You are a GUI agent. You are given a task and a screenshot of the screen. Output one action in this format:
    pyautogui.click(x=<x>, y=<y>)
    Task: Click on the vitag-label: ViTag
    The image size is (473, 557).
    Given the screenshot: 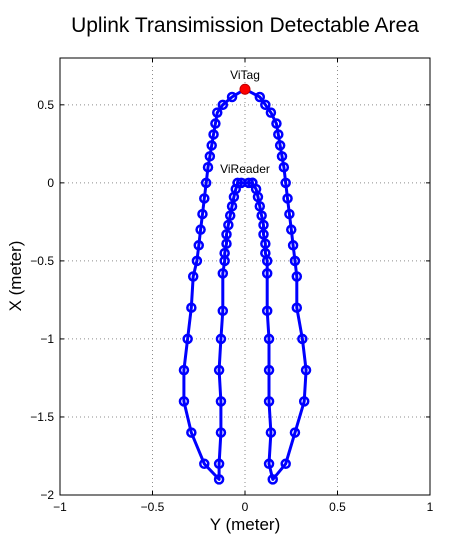 What is the action you would take?
    pyautogui.click(x=245, y=75)
    